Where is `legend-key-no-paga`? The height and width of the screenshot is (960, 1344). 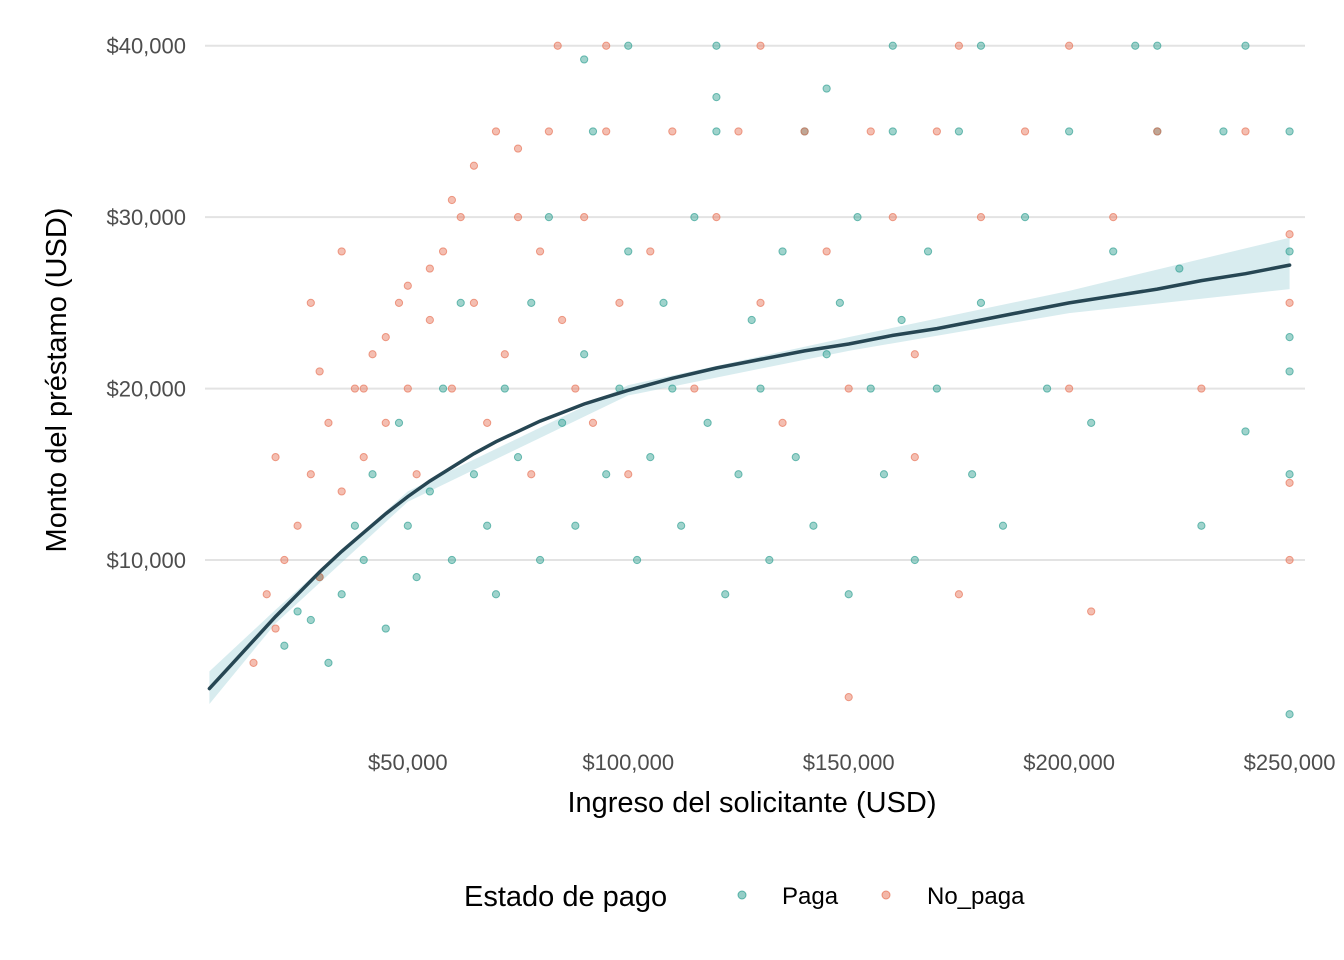
legend-key-no-paga is located at coordinates (886, 895).